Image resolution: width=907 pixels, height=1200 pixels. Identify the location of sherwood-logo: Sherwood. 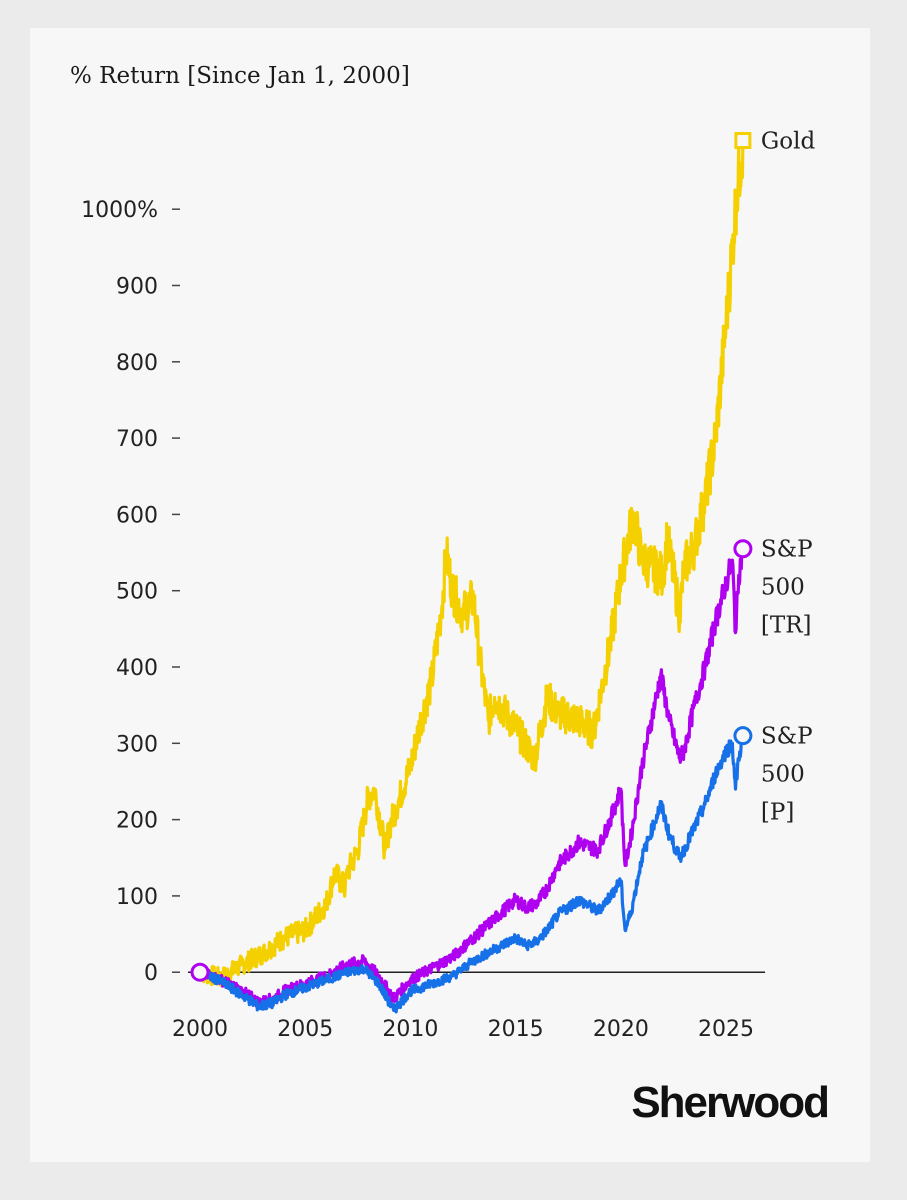
(730, 1102).